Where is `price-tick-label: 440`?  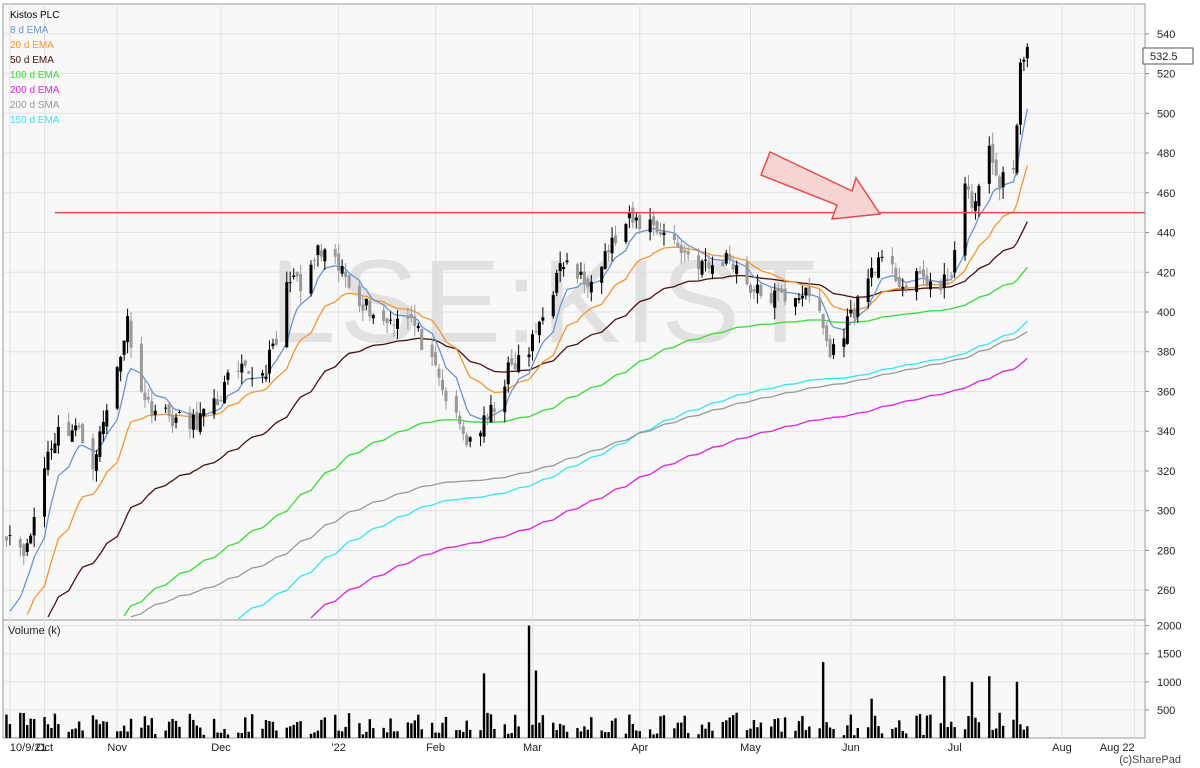 price-tick-label: 440 is located at coordinates (1166, 234).